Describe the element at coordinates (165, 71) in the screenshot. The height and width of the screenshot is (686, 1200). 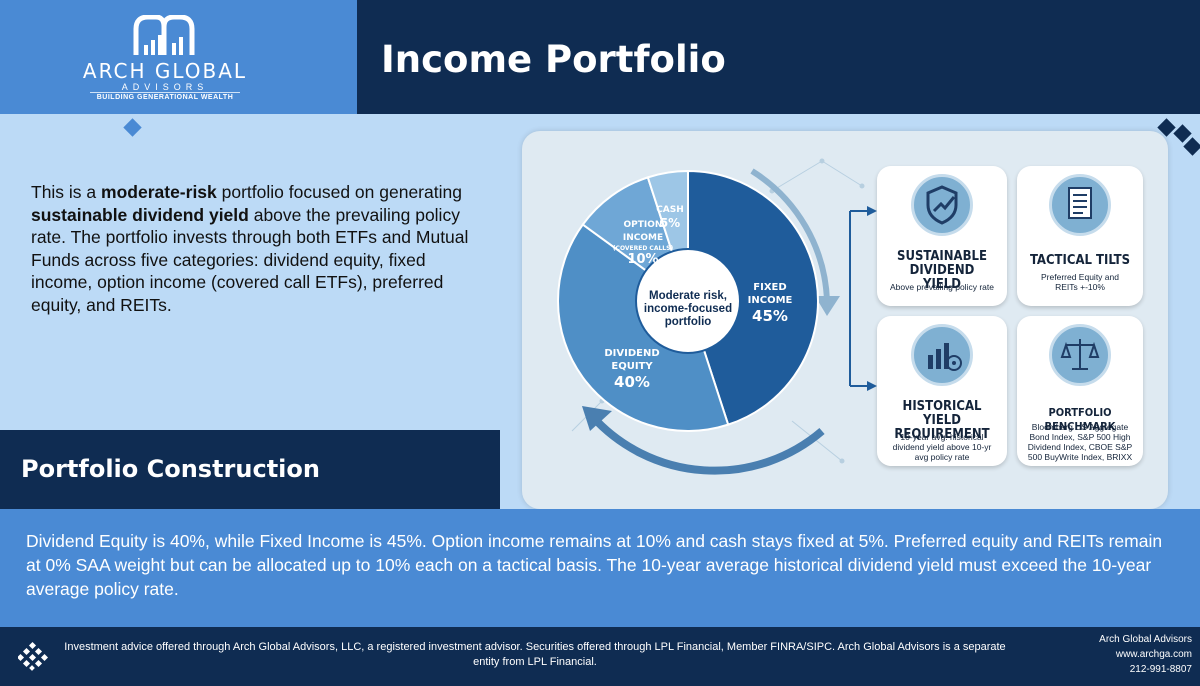
I see `brand-name: ARCH GLOBAL` at that location.